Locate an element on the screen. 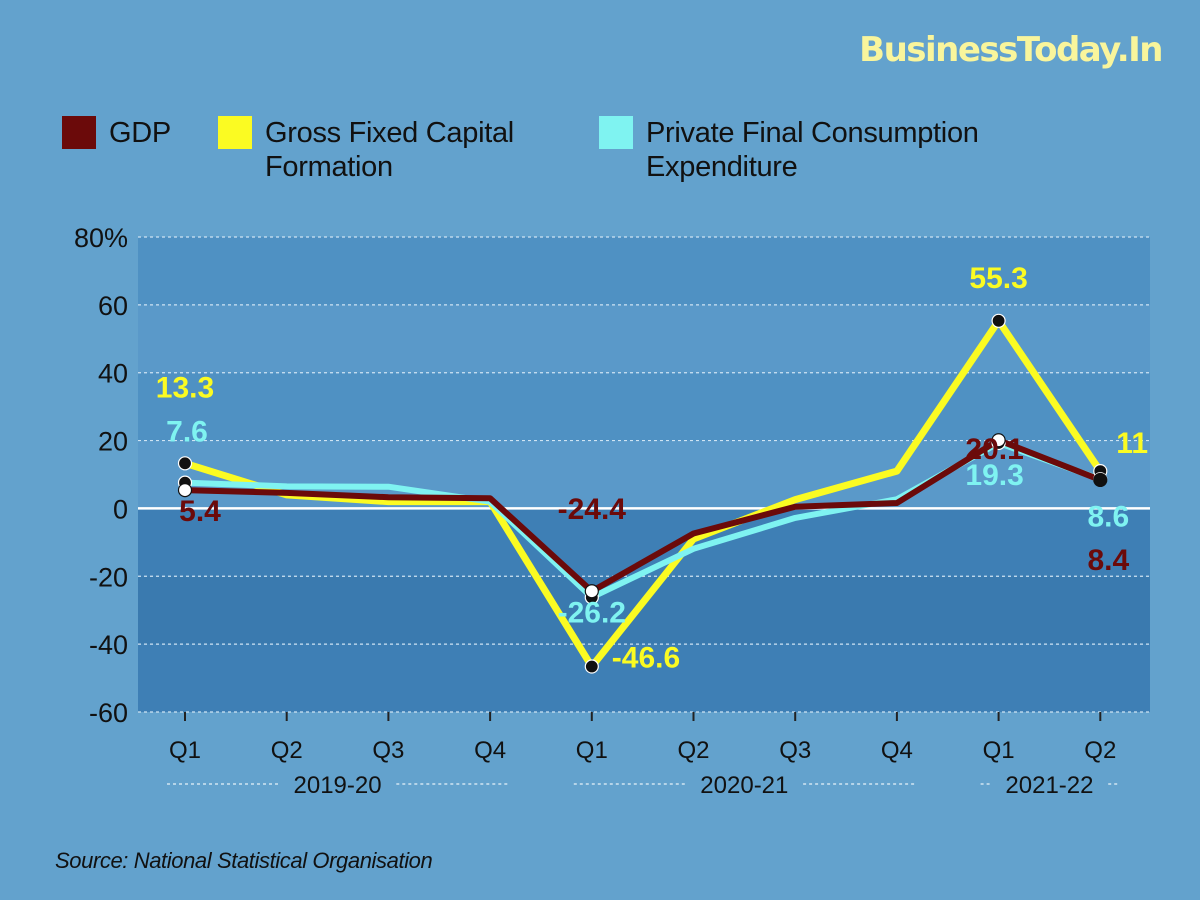  group-label: 2019-20 is located at coordinates (338, 785).